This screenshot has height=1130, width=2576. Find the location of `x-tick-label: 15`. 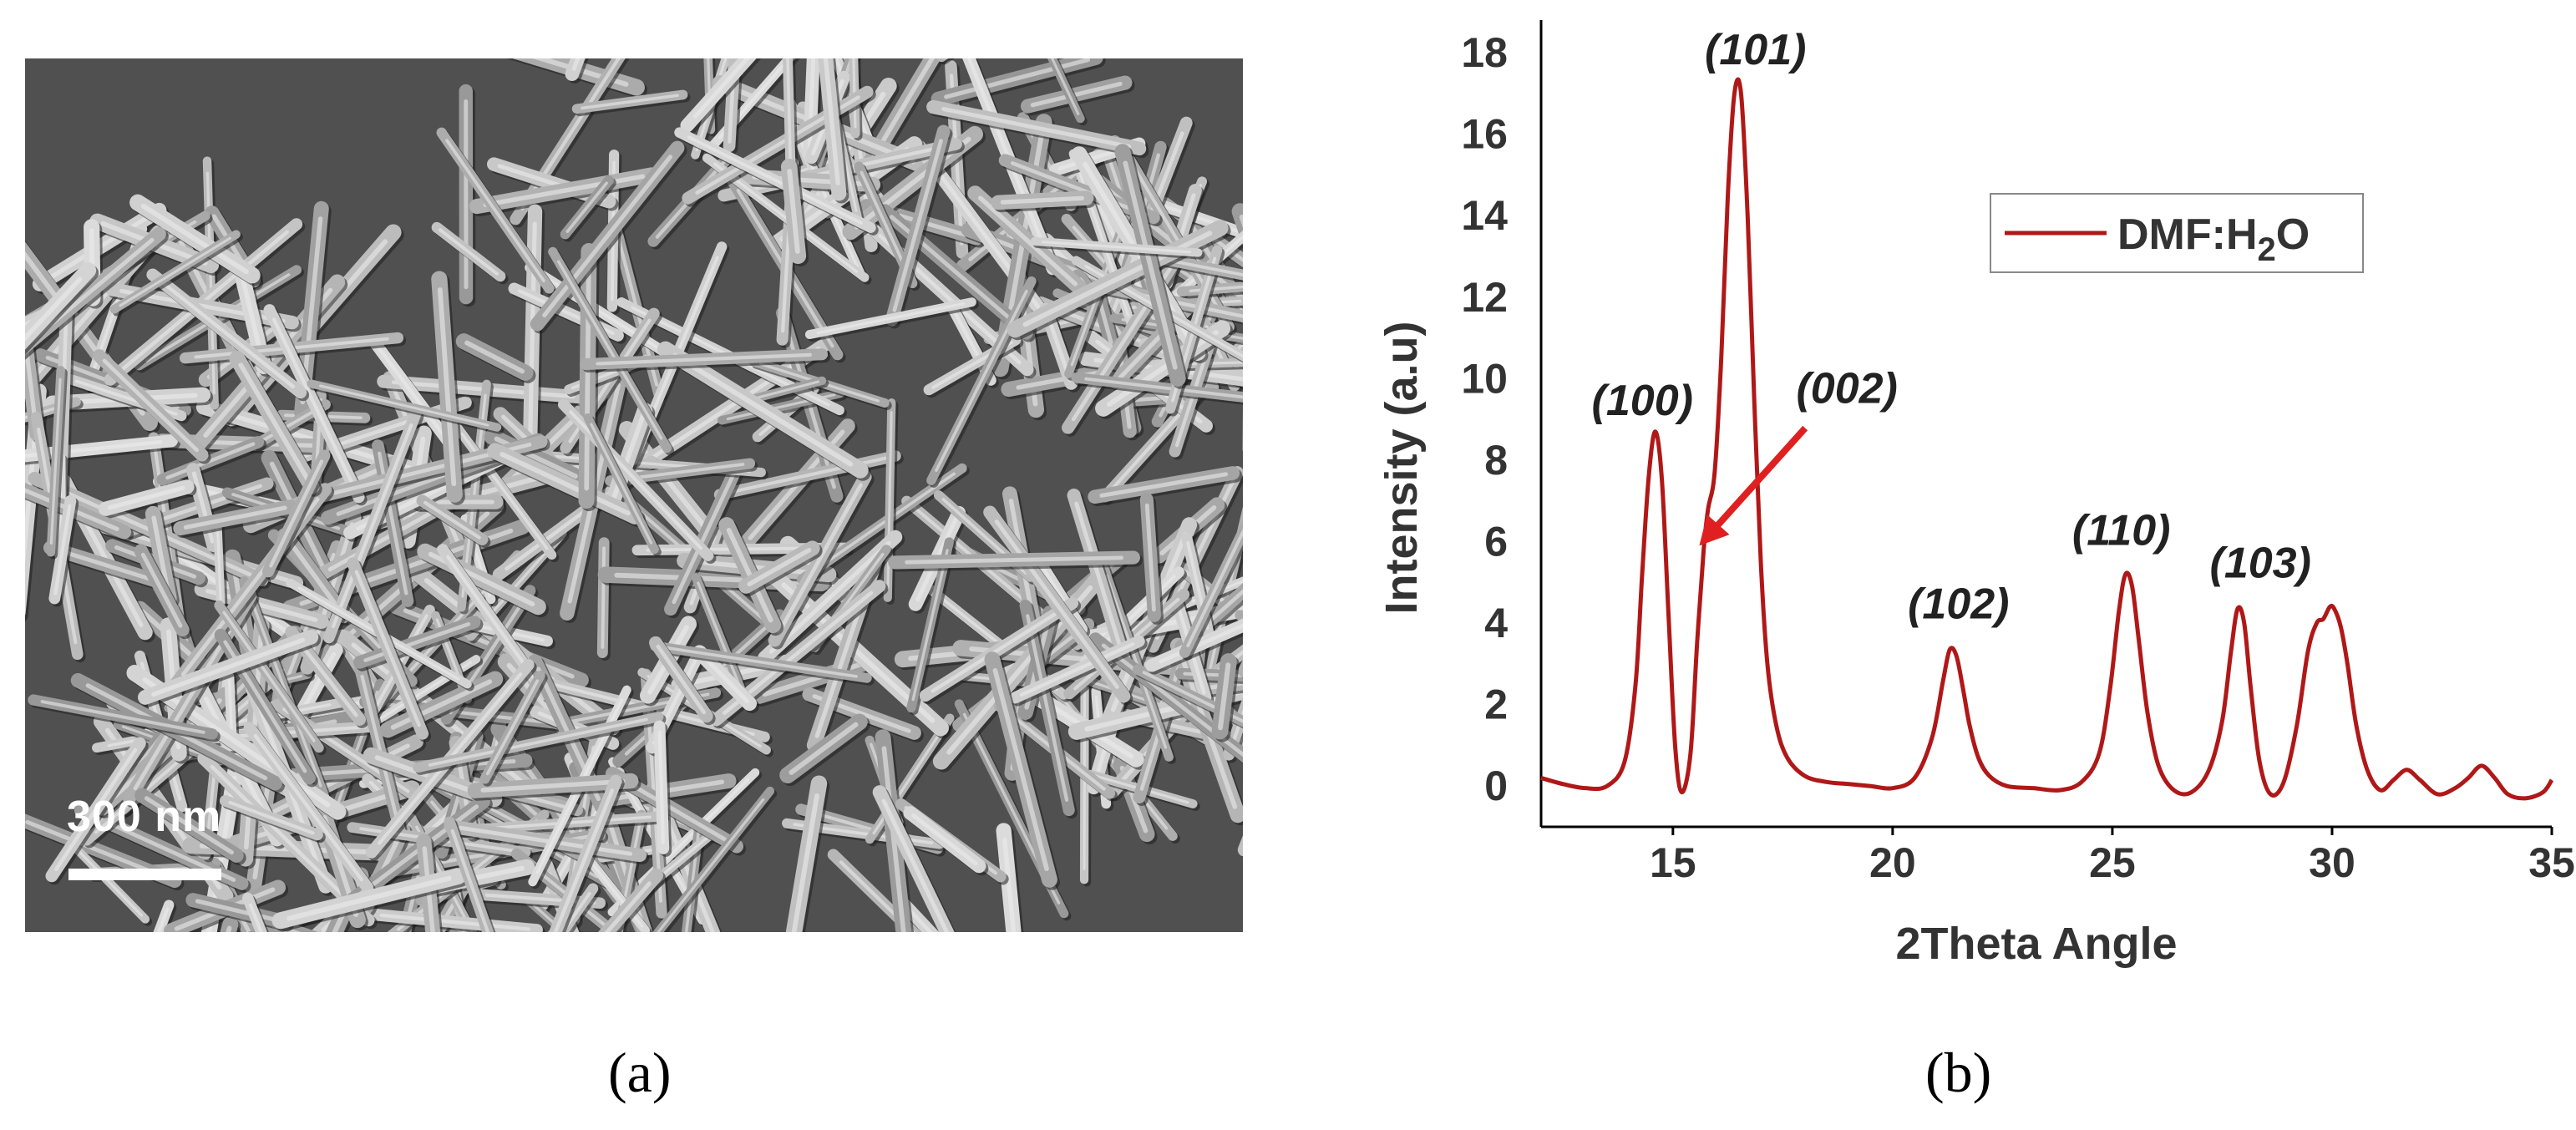

x-tick-label: 15 is located at coordinates (1673, 863).